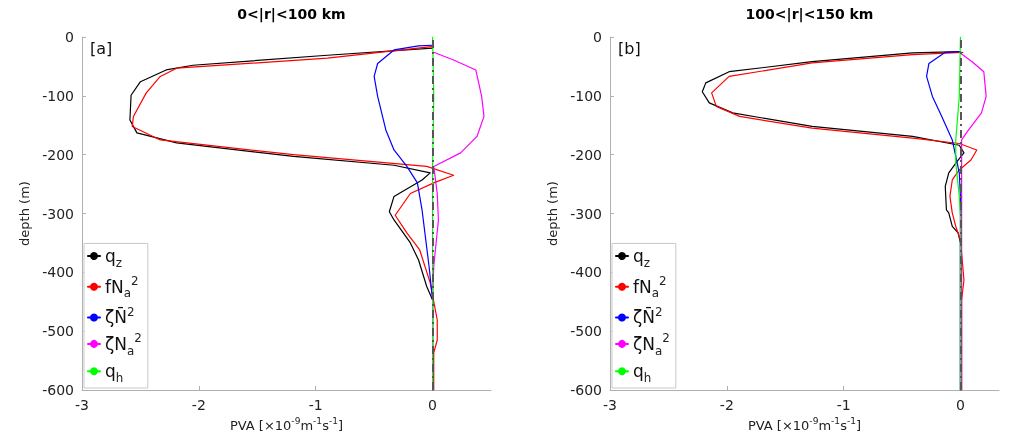 Image resolution: width=1011 pixels, height=441 pixels. What do you see at coordinates (101, 48) in the screenshot?
I see `annotation: [a]` at bounding box center [101, 48].